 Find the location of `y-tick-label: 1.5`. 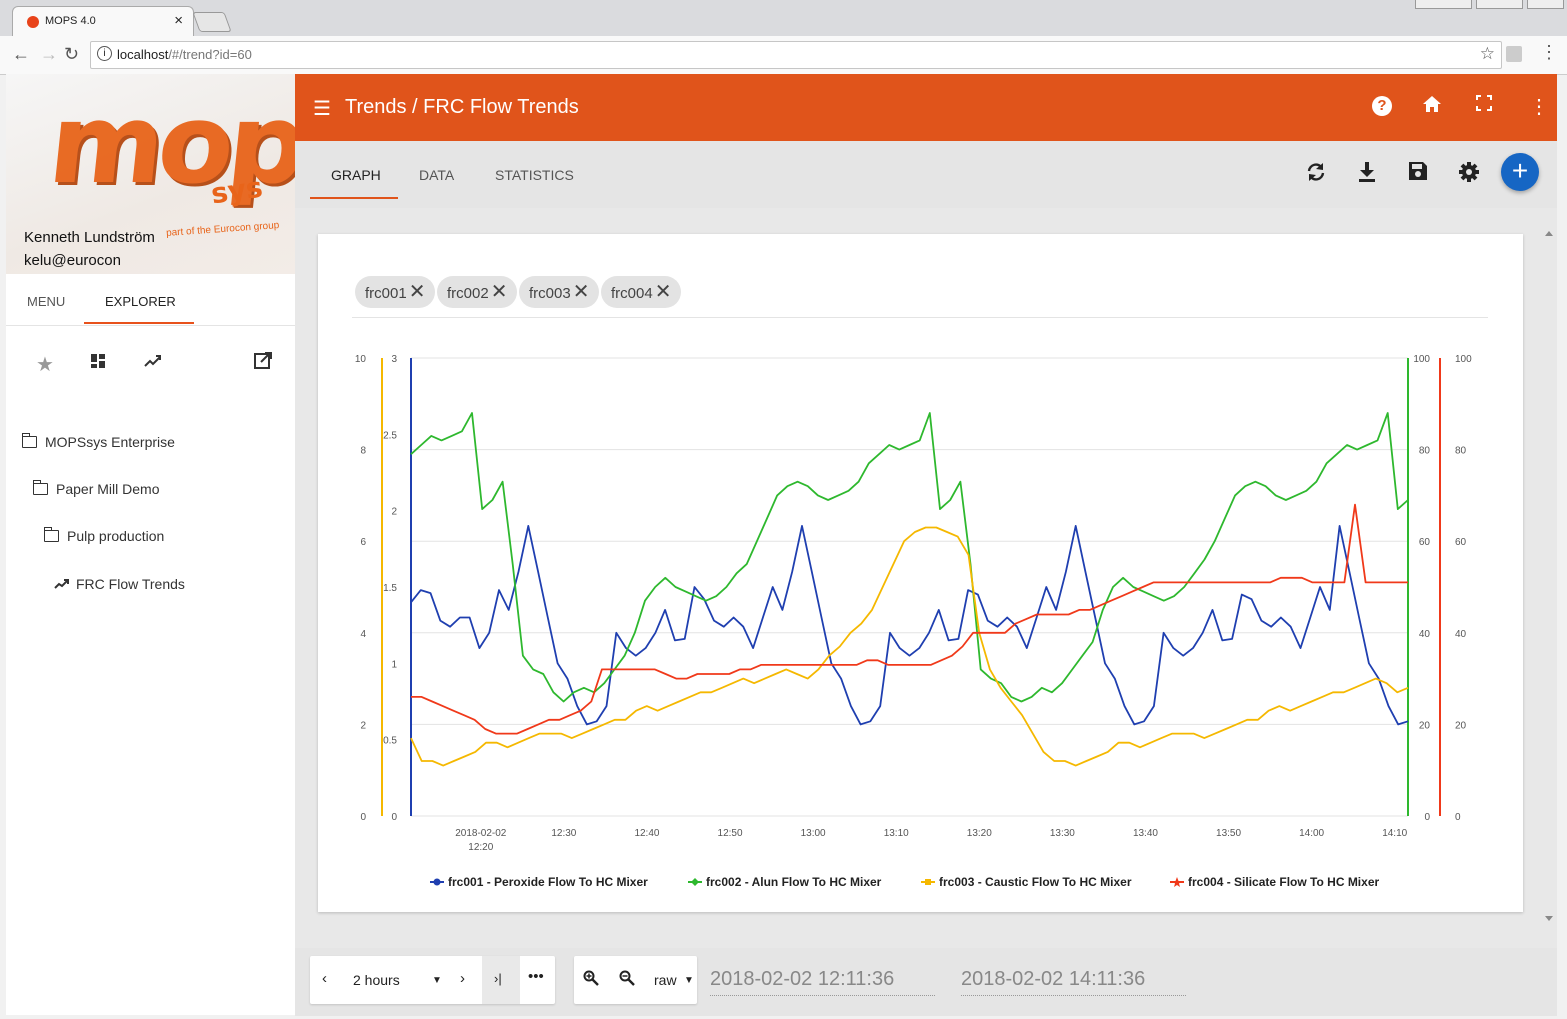

y-tick-label: 1.5 is located at coordinates (390, 588).